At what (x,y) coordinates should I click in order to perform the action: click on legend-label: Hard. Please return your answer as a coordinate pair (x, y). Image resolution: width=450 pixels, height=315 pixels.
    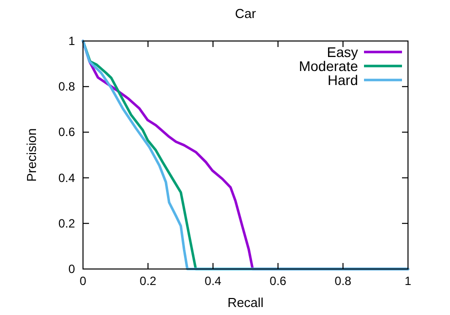
    Looking at the image, I should click on (343, 80).